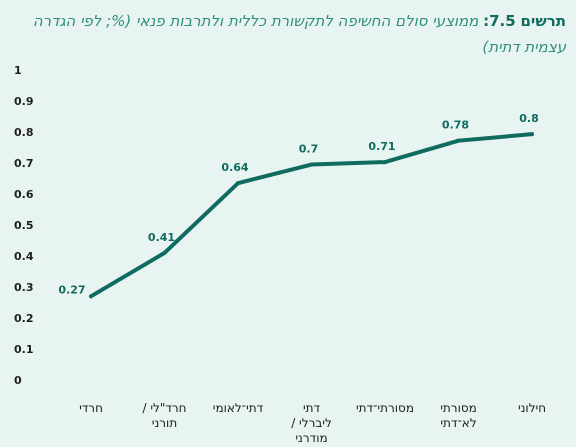 The image size is (576, 447). I want to click on x-tick-label: דתי־לאומי, so click(238, 408).